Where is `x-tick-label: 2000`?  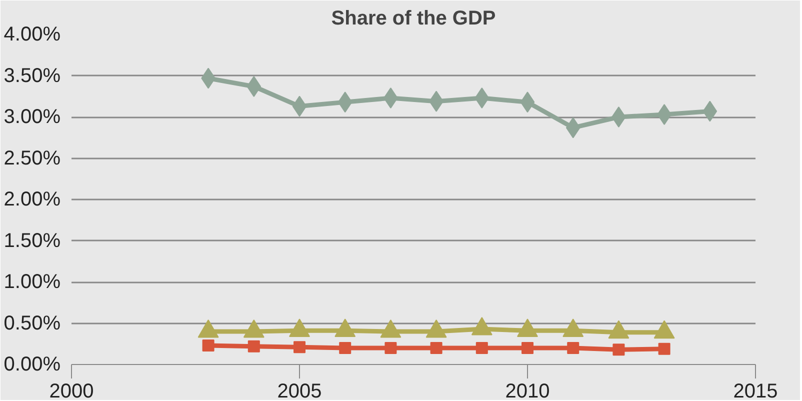
x-tick-label: 2000 is located at coordinates (71, 390).